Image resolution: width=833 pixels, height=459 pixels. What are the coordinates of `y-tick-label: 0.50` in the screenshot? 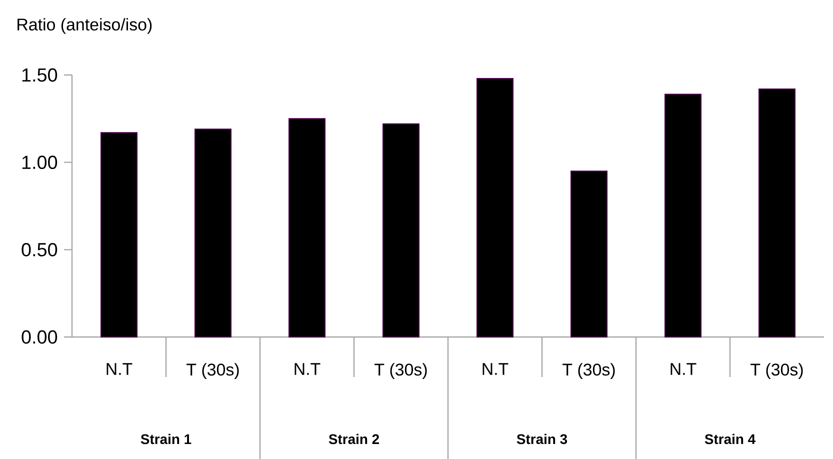 It's located at (40, 249).